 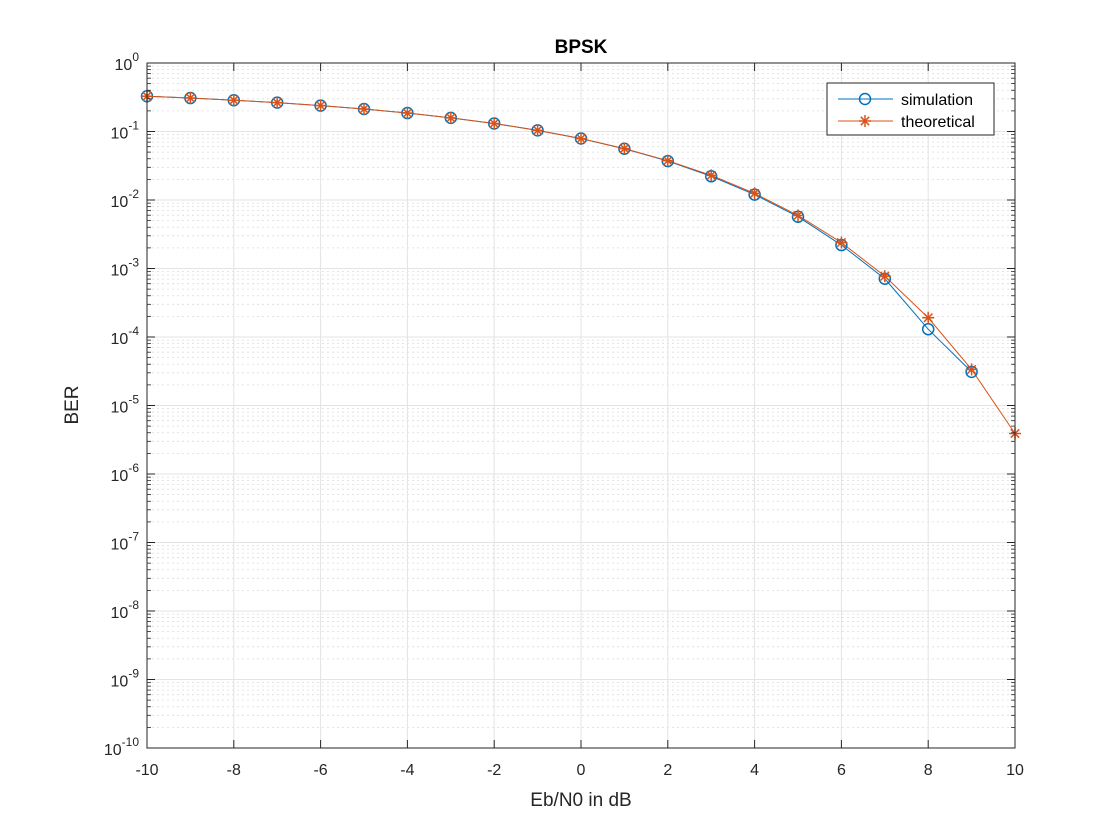 What do you see at coordinates (320, 770) in the screenshot?
I see `x-tick-label: -6` at bounding box center [320, 770].